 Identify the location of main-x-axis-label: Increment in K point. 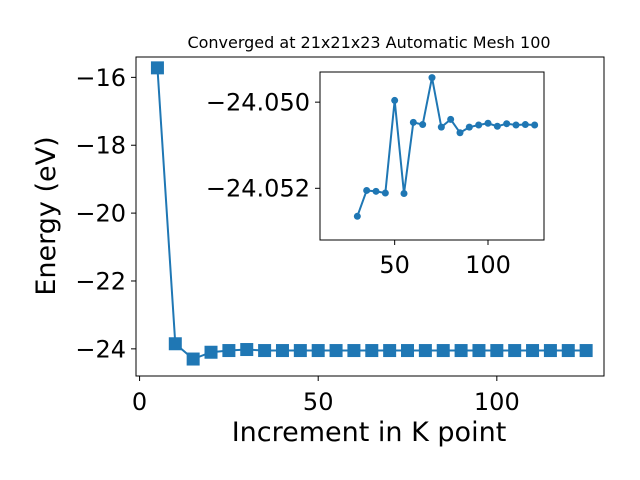
(369, 432).